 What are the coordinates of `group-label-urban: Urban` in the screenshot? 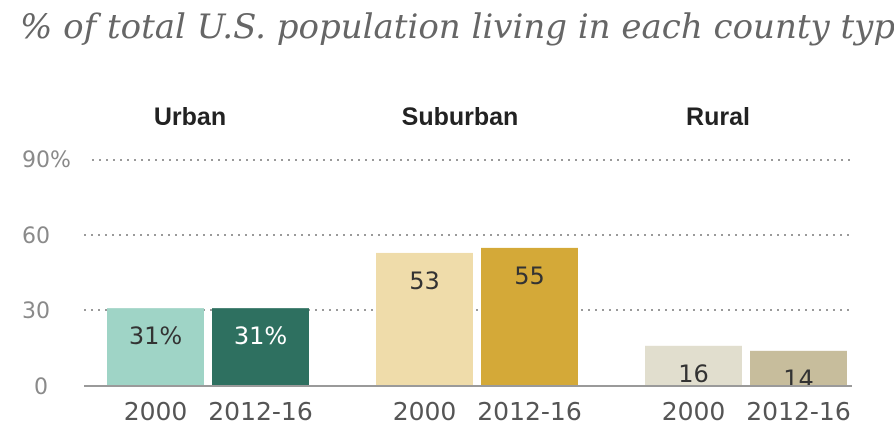 It's located at (190, 117).